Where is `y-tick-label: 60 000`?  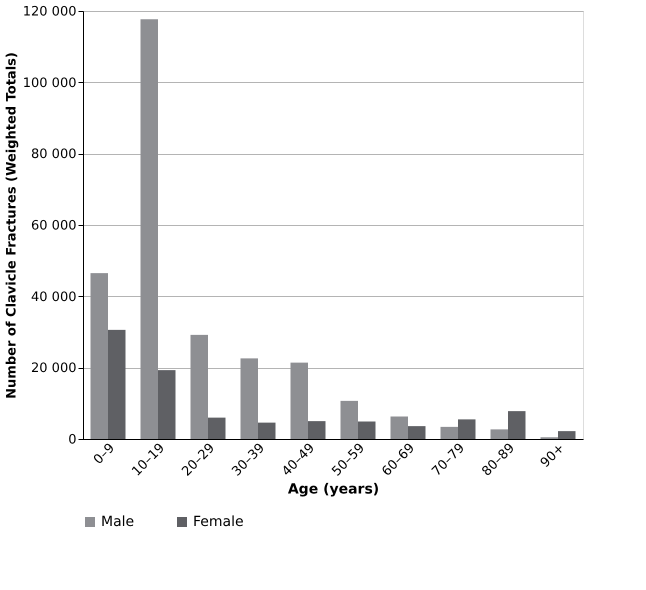
y-tick-label: 60 000 is located at coordinates (53, 226).